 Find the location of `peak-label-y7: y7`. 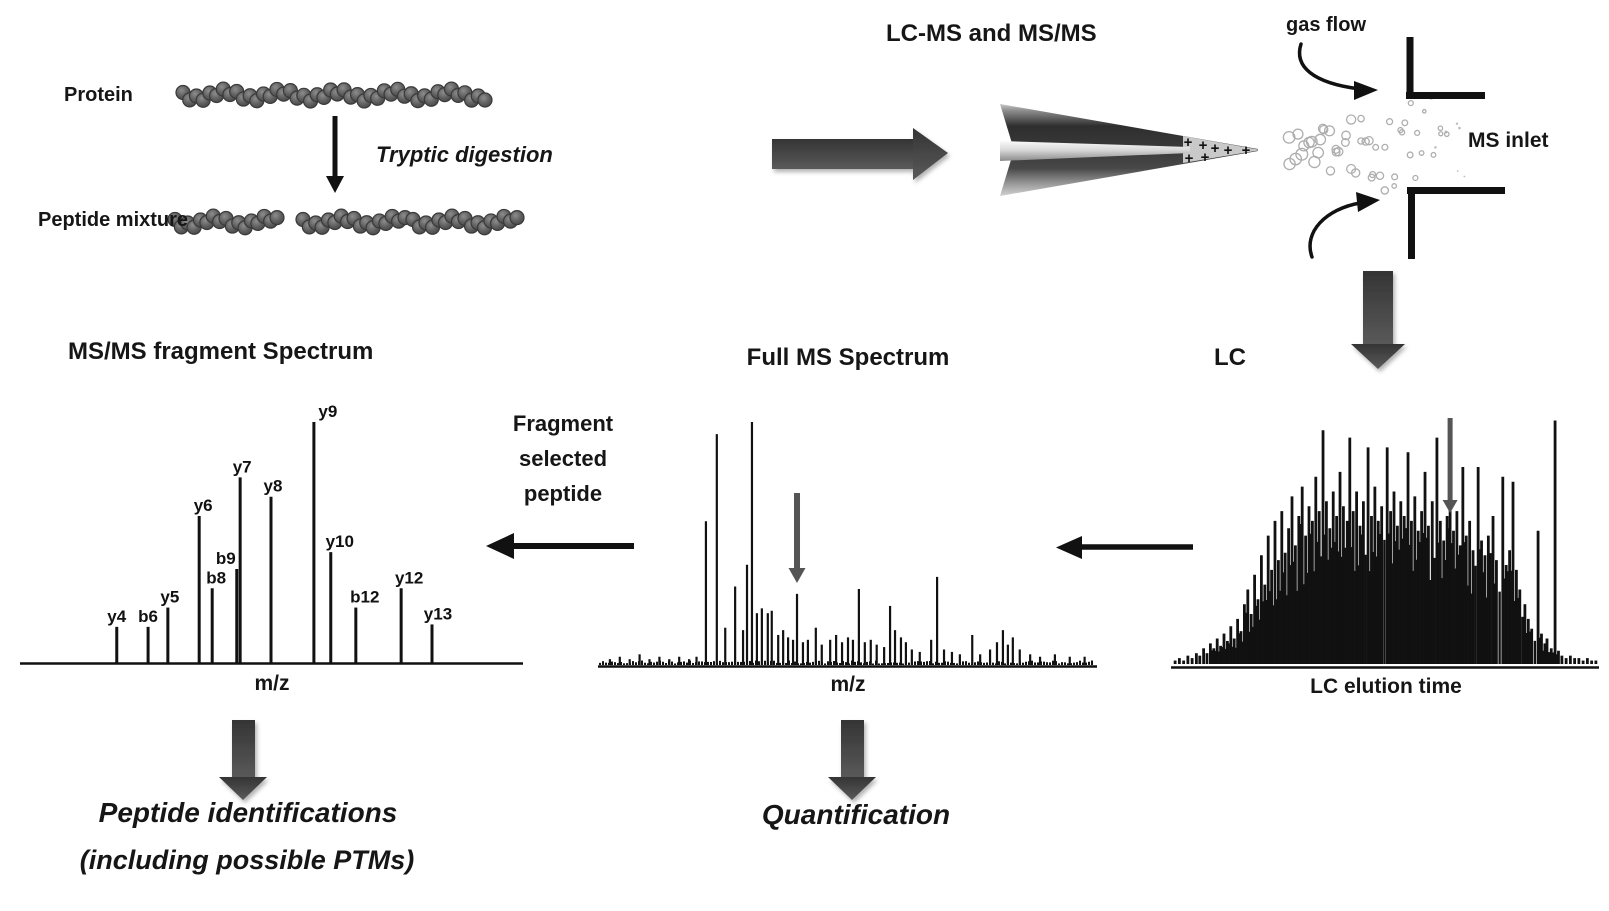

peak-label-y7: y7 is located at coordinates (242, 466).